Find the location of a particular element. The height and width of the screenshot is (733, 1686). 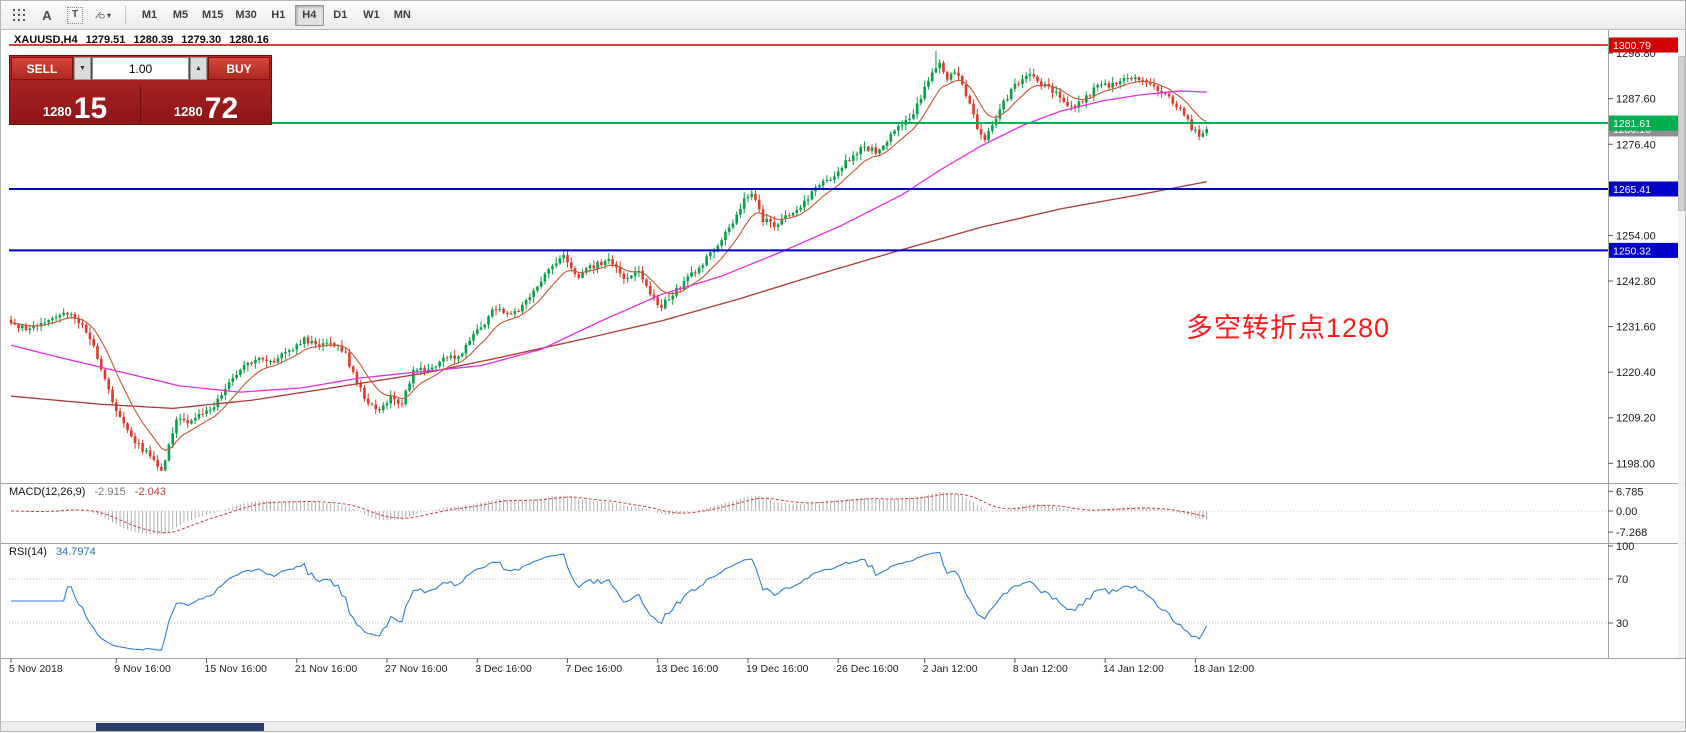

vertical-scrollbar is located at coordinates (1681, 344).